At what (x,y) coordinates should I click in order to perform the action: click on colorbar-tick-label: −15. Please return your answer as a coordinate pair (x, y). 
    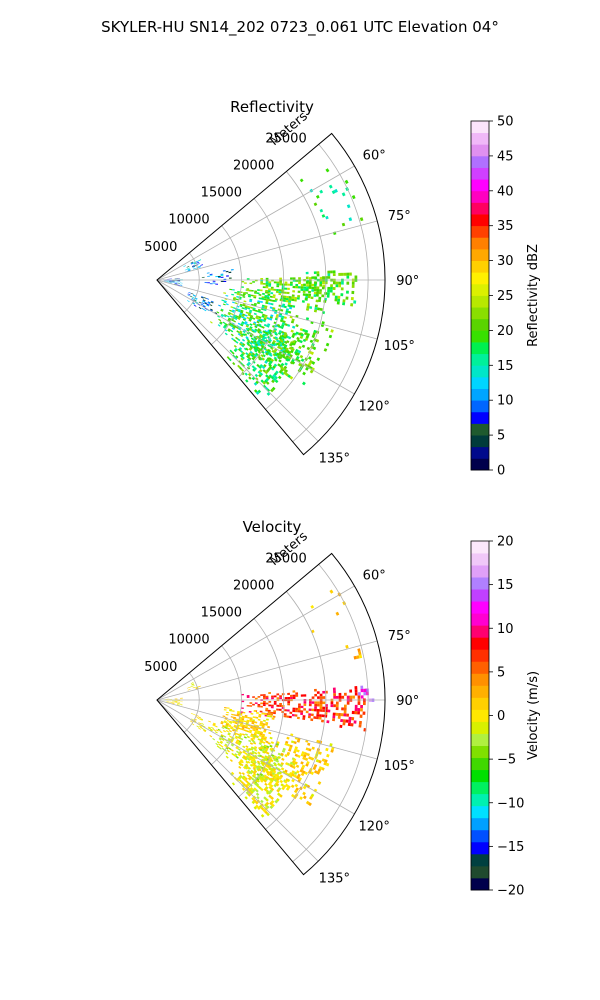
    Looking at the image, I should click on (510, 847).